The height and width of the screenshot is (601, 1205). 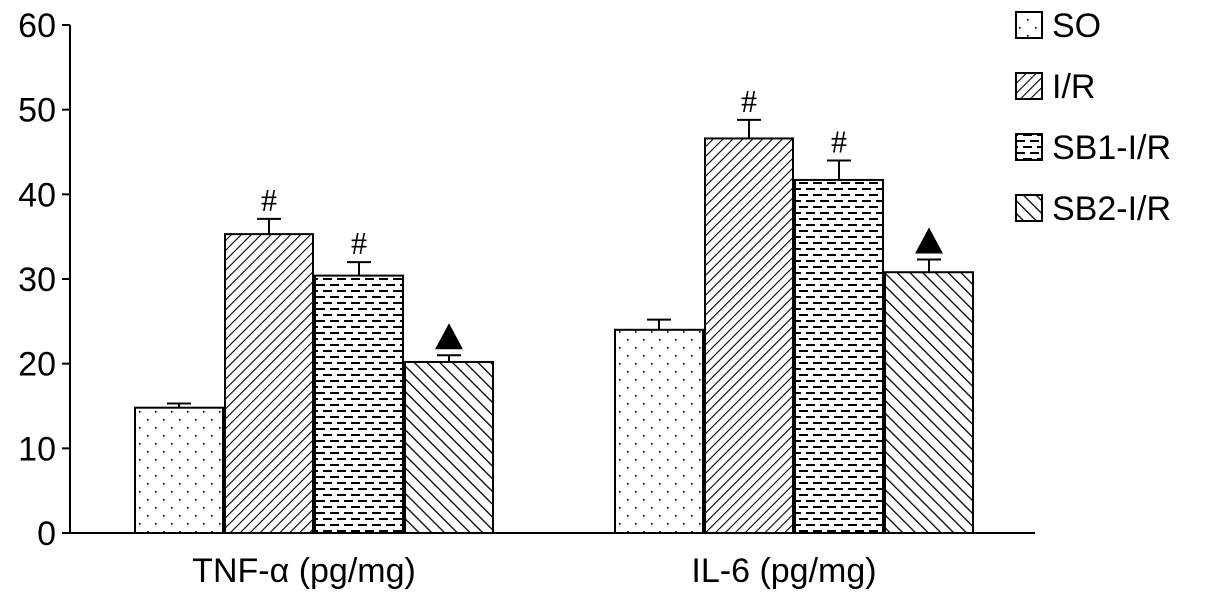 What do you see at coordinates (534, 571) in the screenshot?
I see `x-ticks: TNF-α (pg/mg) IL-6 (pg/mg)` at bounding box center [534, 571].